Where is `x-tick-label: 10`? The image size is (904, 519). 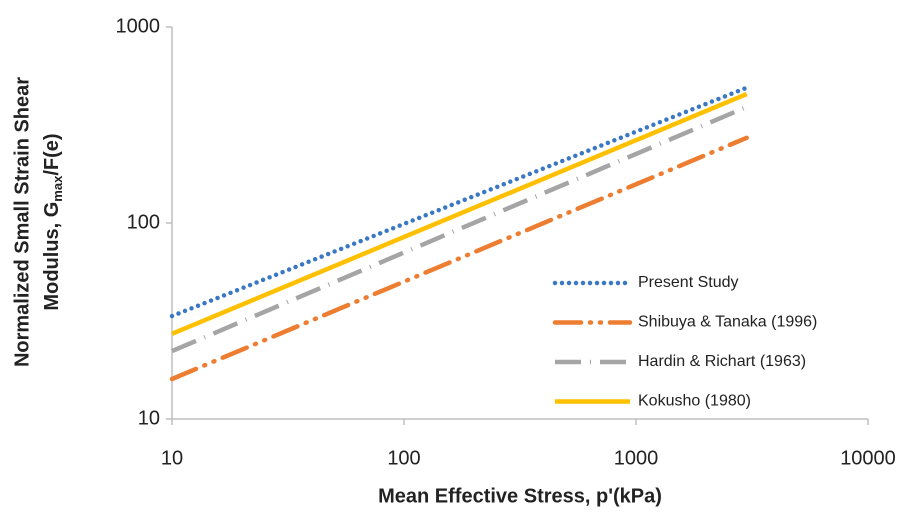 x-tick-label: 10 is located at coordinates (172, 458).